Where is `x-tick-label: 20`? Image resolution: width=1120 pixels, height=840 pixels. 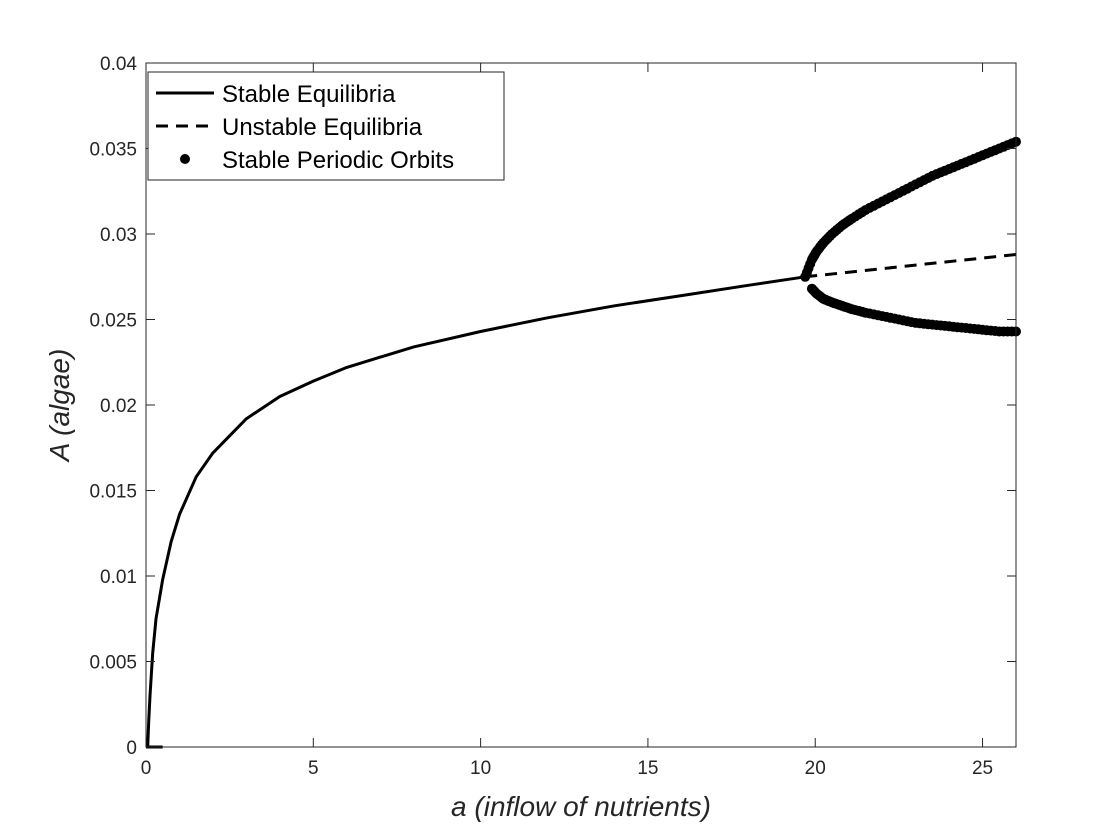
x-tick-label: 20 is located at coordinates (815, 768).